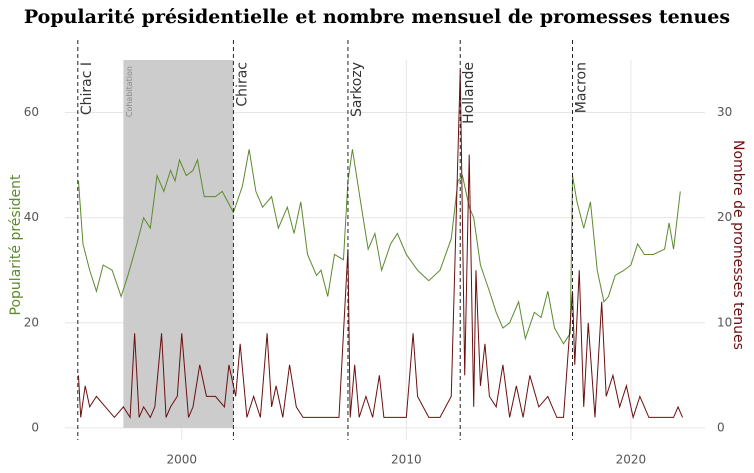  Describe the element at coordinates (31, 112) in the screenshot. I see `y-tick-label: 60` at that location.